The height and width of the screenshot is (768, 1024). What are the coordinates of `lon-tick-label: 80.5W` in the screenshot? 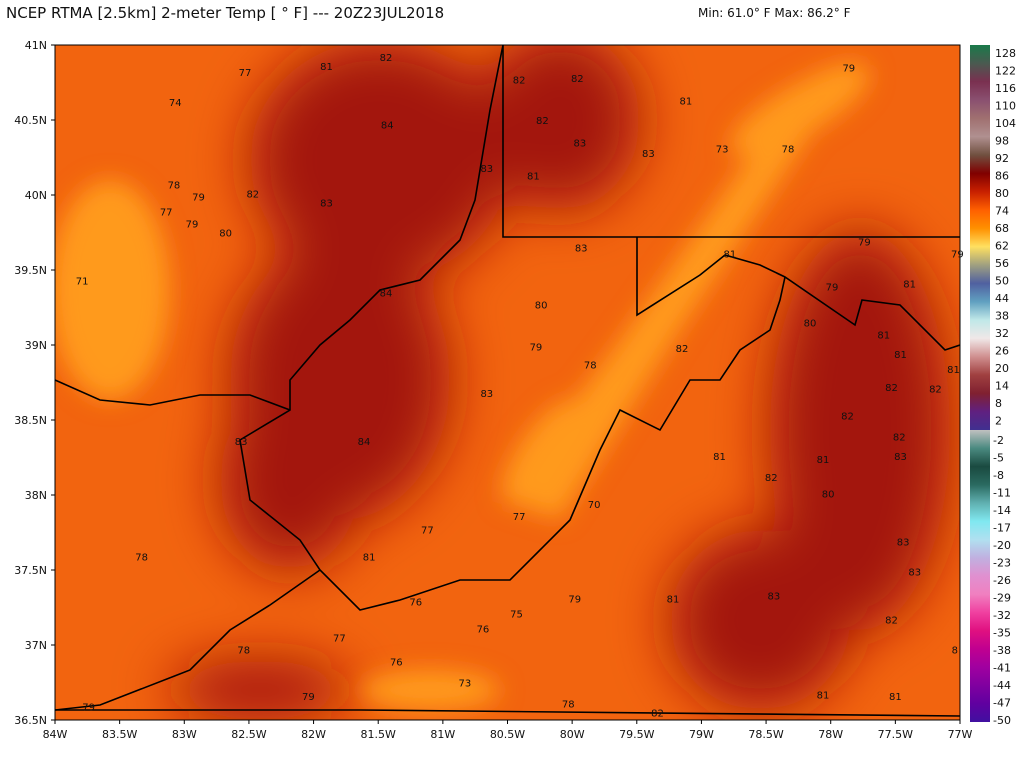 It's located at (507, 734).